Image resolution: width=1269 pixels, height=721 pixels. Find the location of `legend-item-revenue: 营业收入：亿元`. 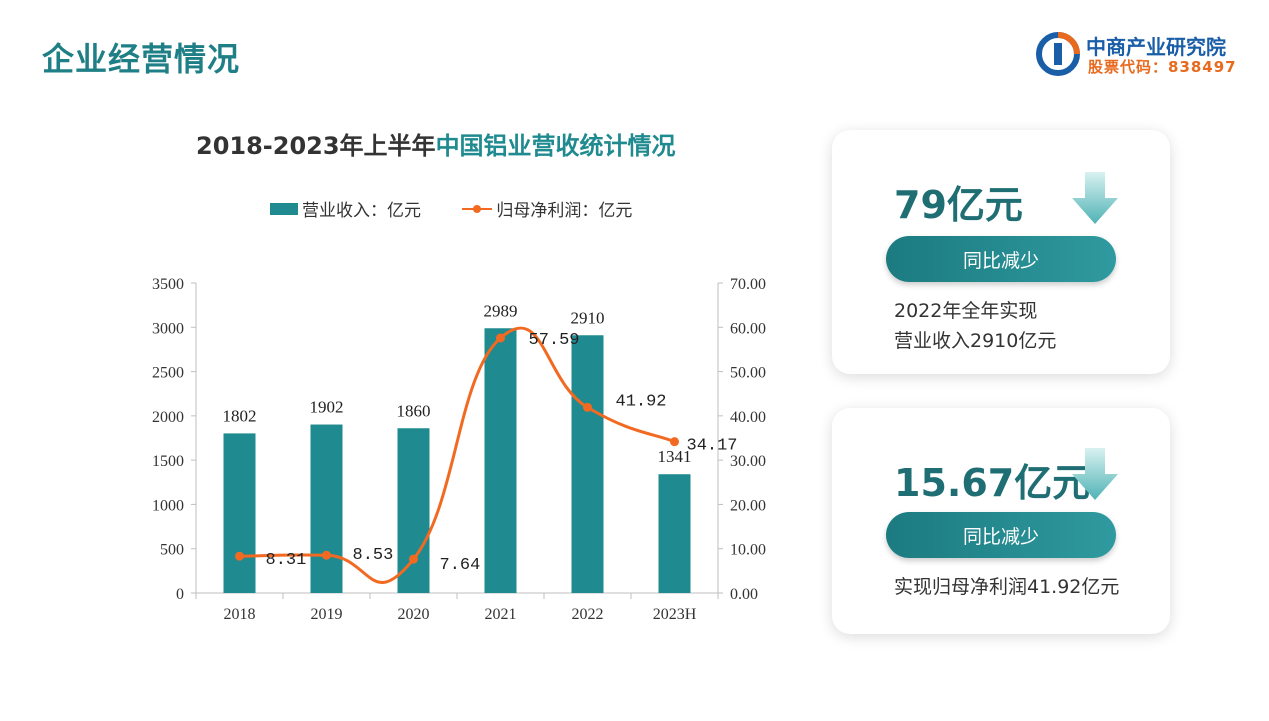

legend-item-revenue: 营业收入：亿元 is located at coordinates (345, 208).